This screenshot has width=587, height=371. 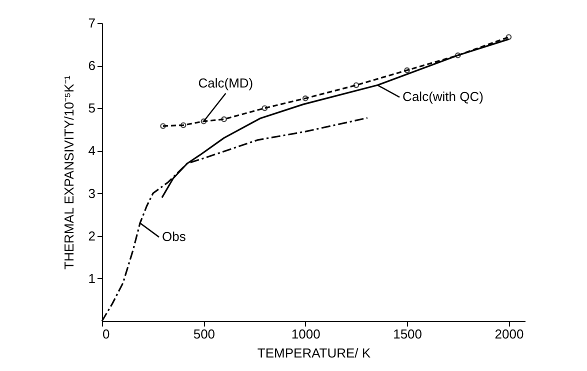 I want to click on annotation: Calc(MD), so click(x=226, y=82).